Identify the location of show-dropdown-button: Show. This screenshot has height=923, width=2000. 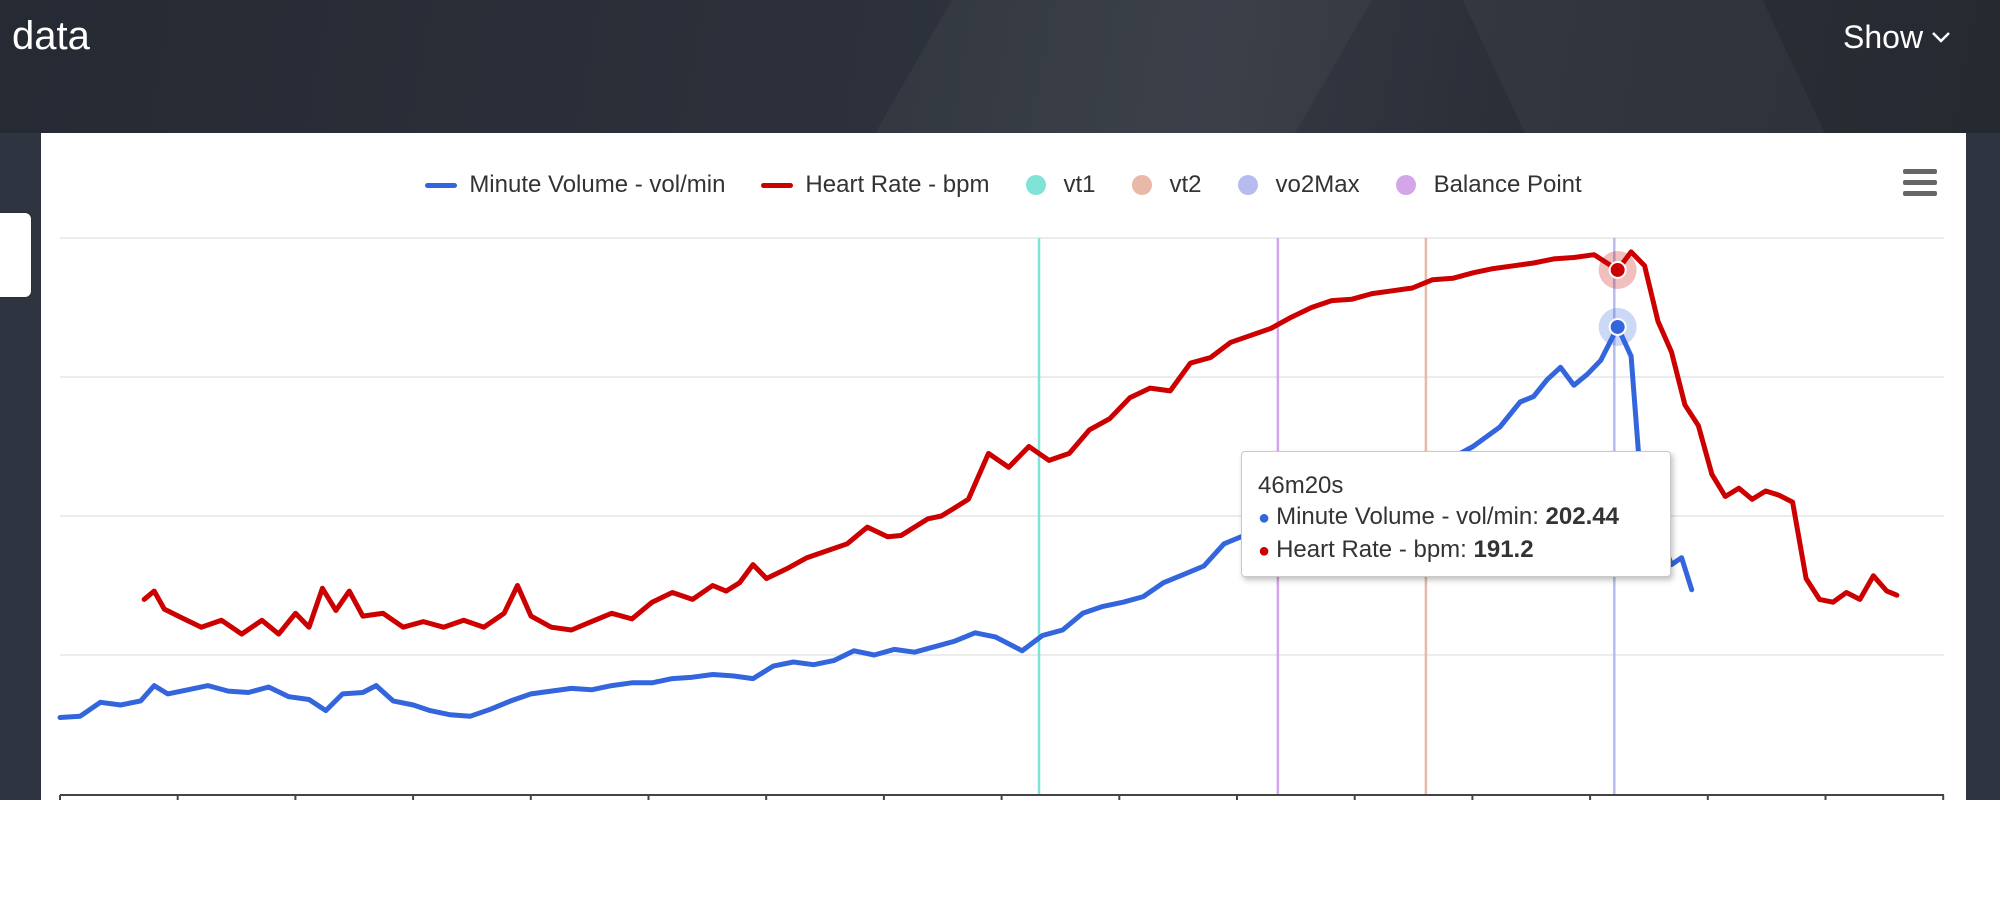
(1897, 37).